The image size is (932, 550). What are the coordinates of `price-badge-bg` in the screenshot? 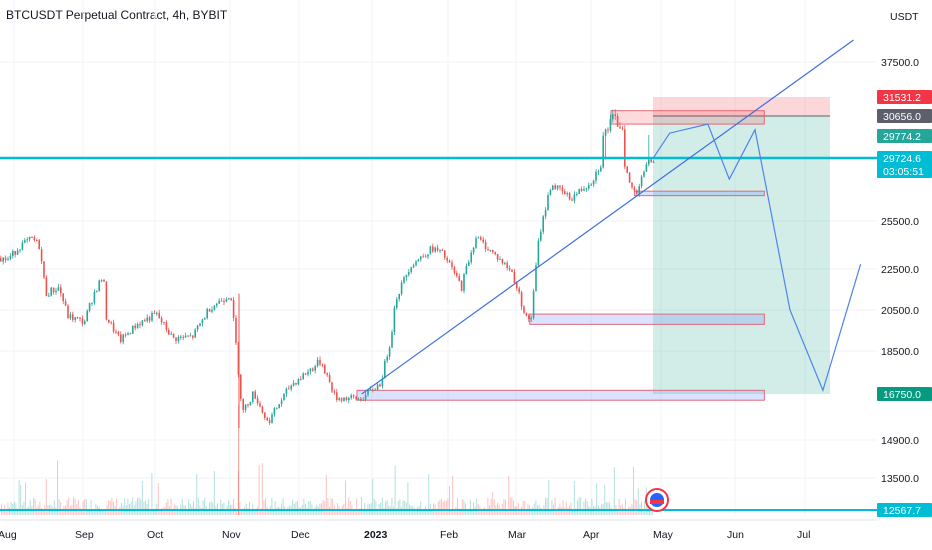 It's located at (904, 164).